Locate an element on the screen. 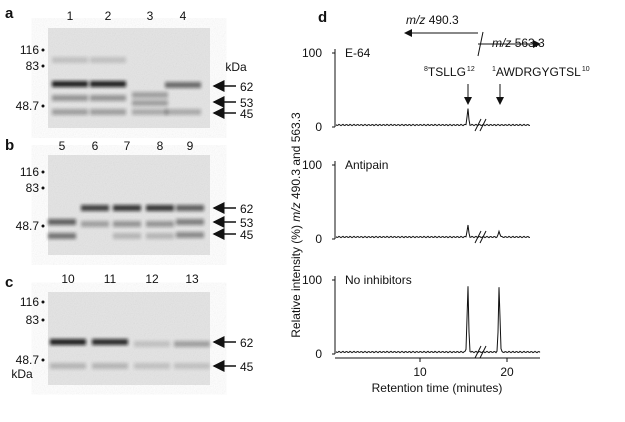 This screenshot has height=422, width=625. ion-value: 490.3 is located at coordinates (444, 20).